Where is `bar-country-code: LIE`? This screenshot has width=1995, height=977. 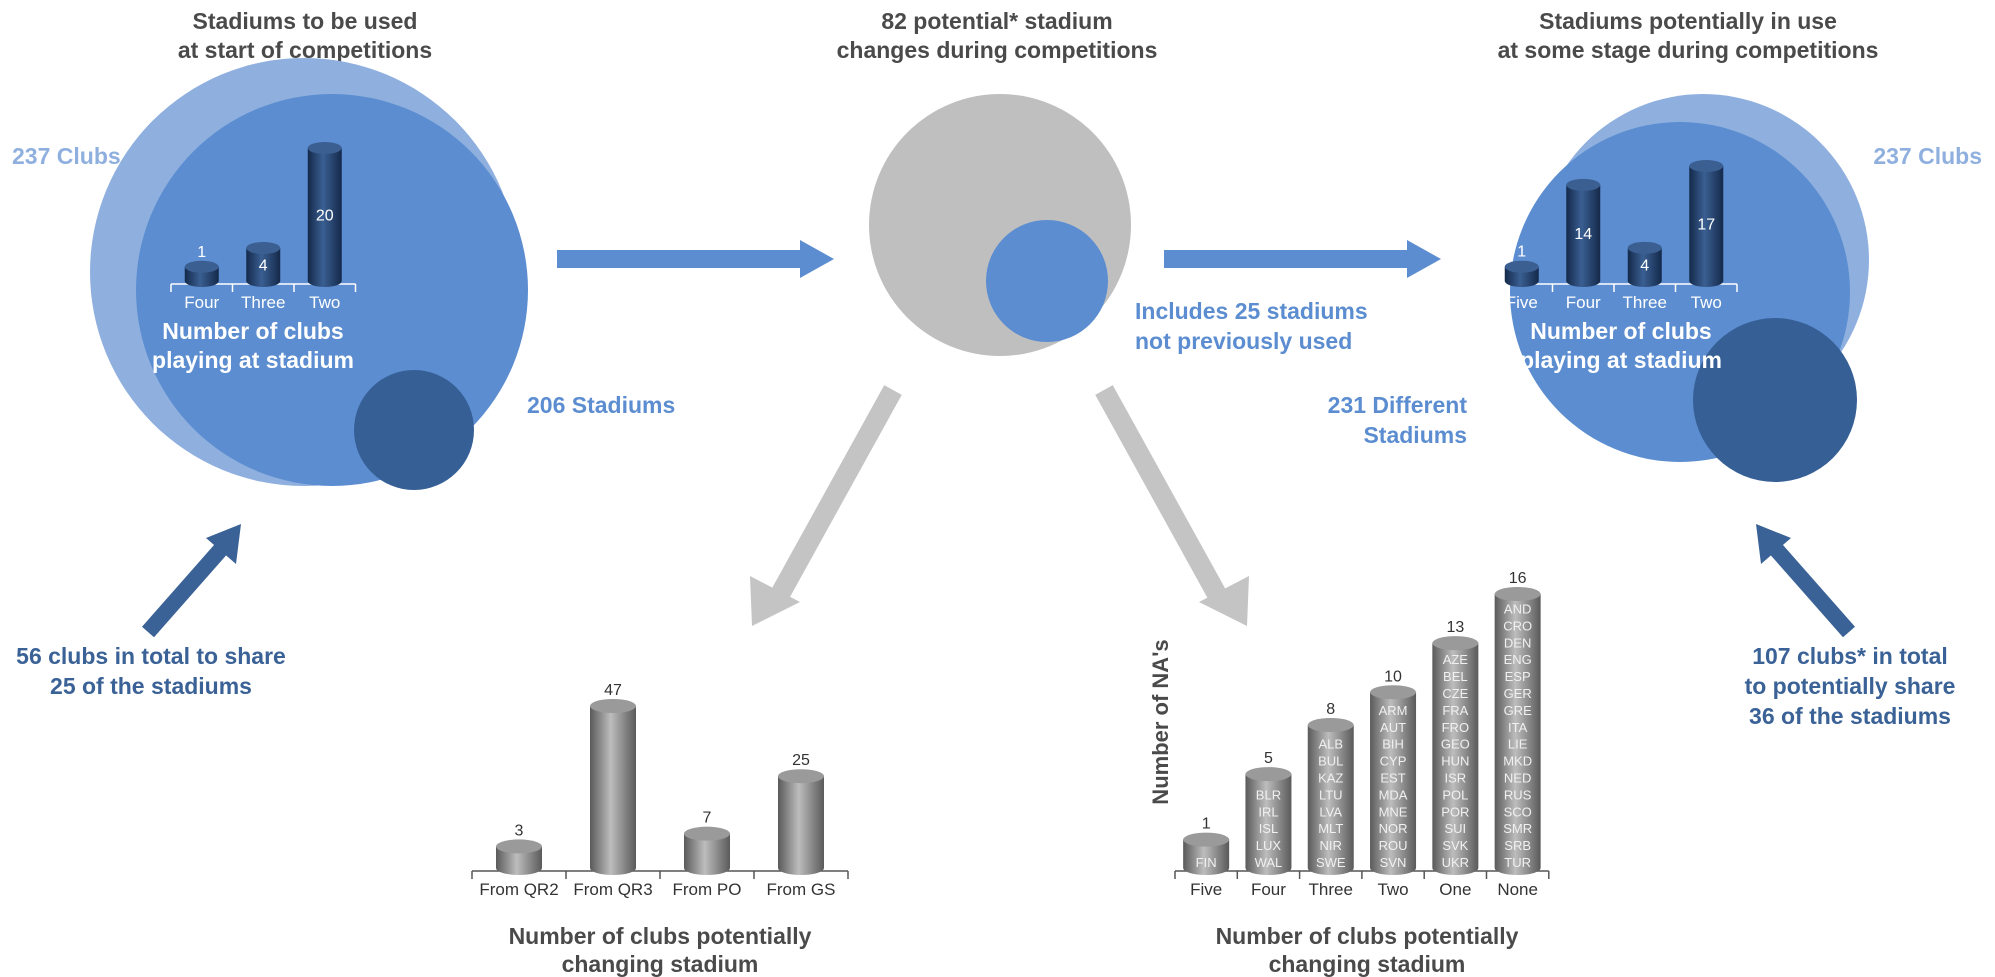
bar-country-code: LIE is located at coordinates (1518, 744).